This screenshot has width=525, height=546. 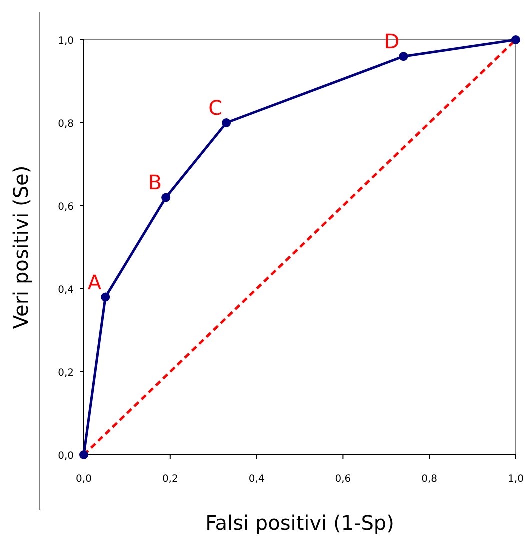 What do you see at coordinates (66, 290) in the screenshot?
I see `y-tick-label: 0,4` at bounding box center [66, 290].